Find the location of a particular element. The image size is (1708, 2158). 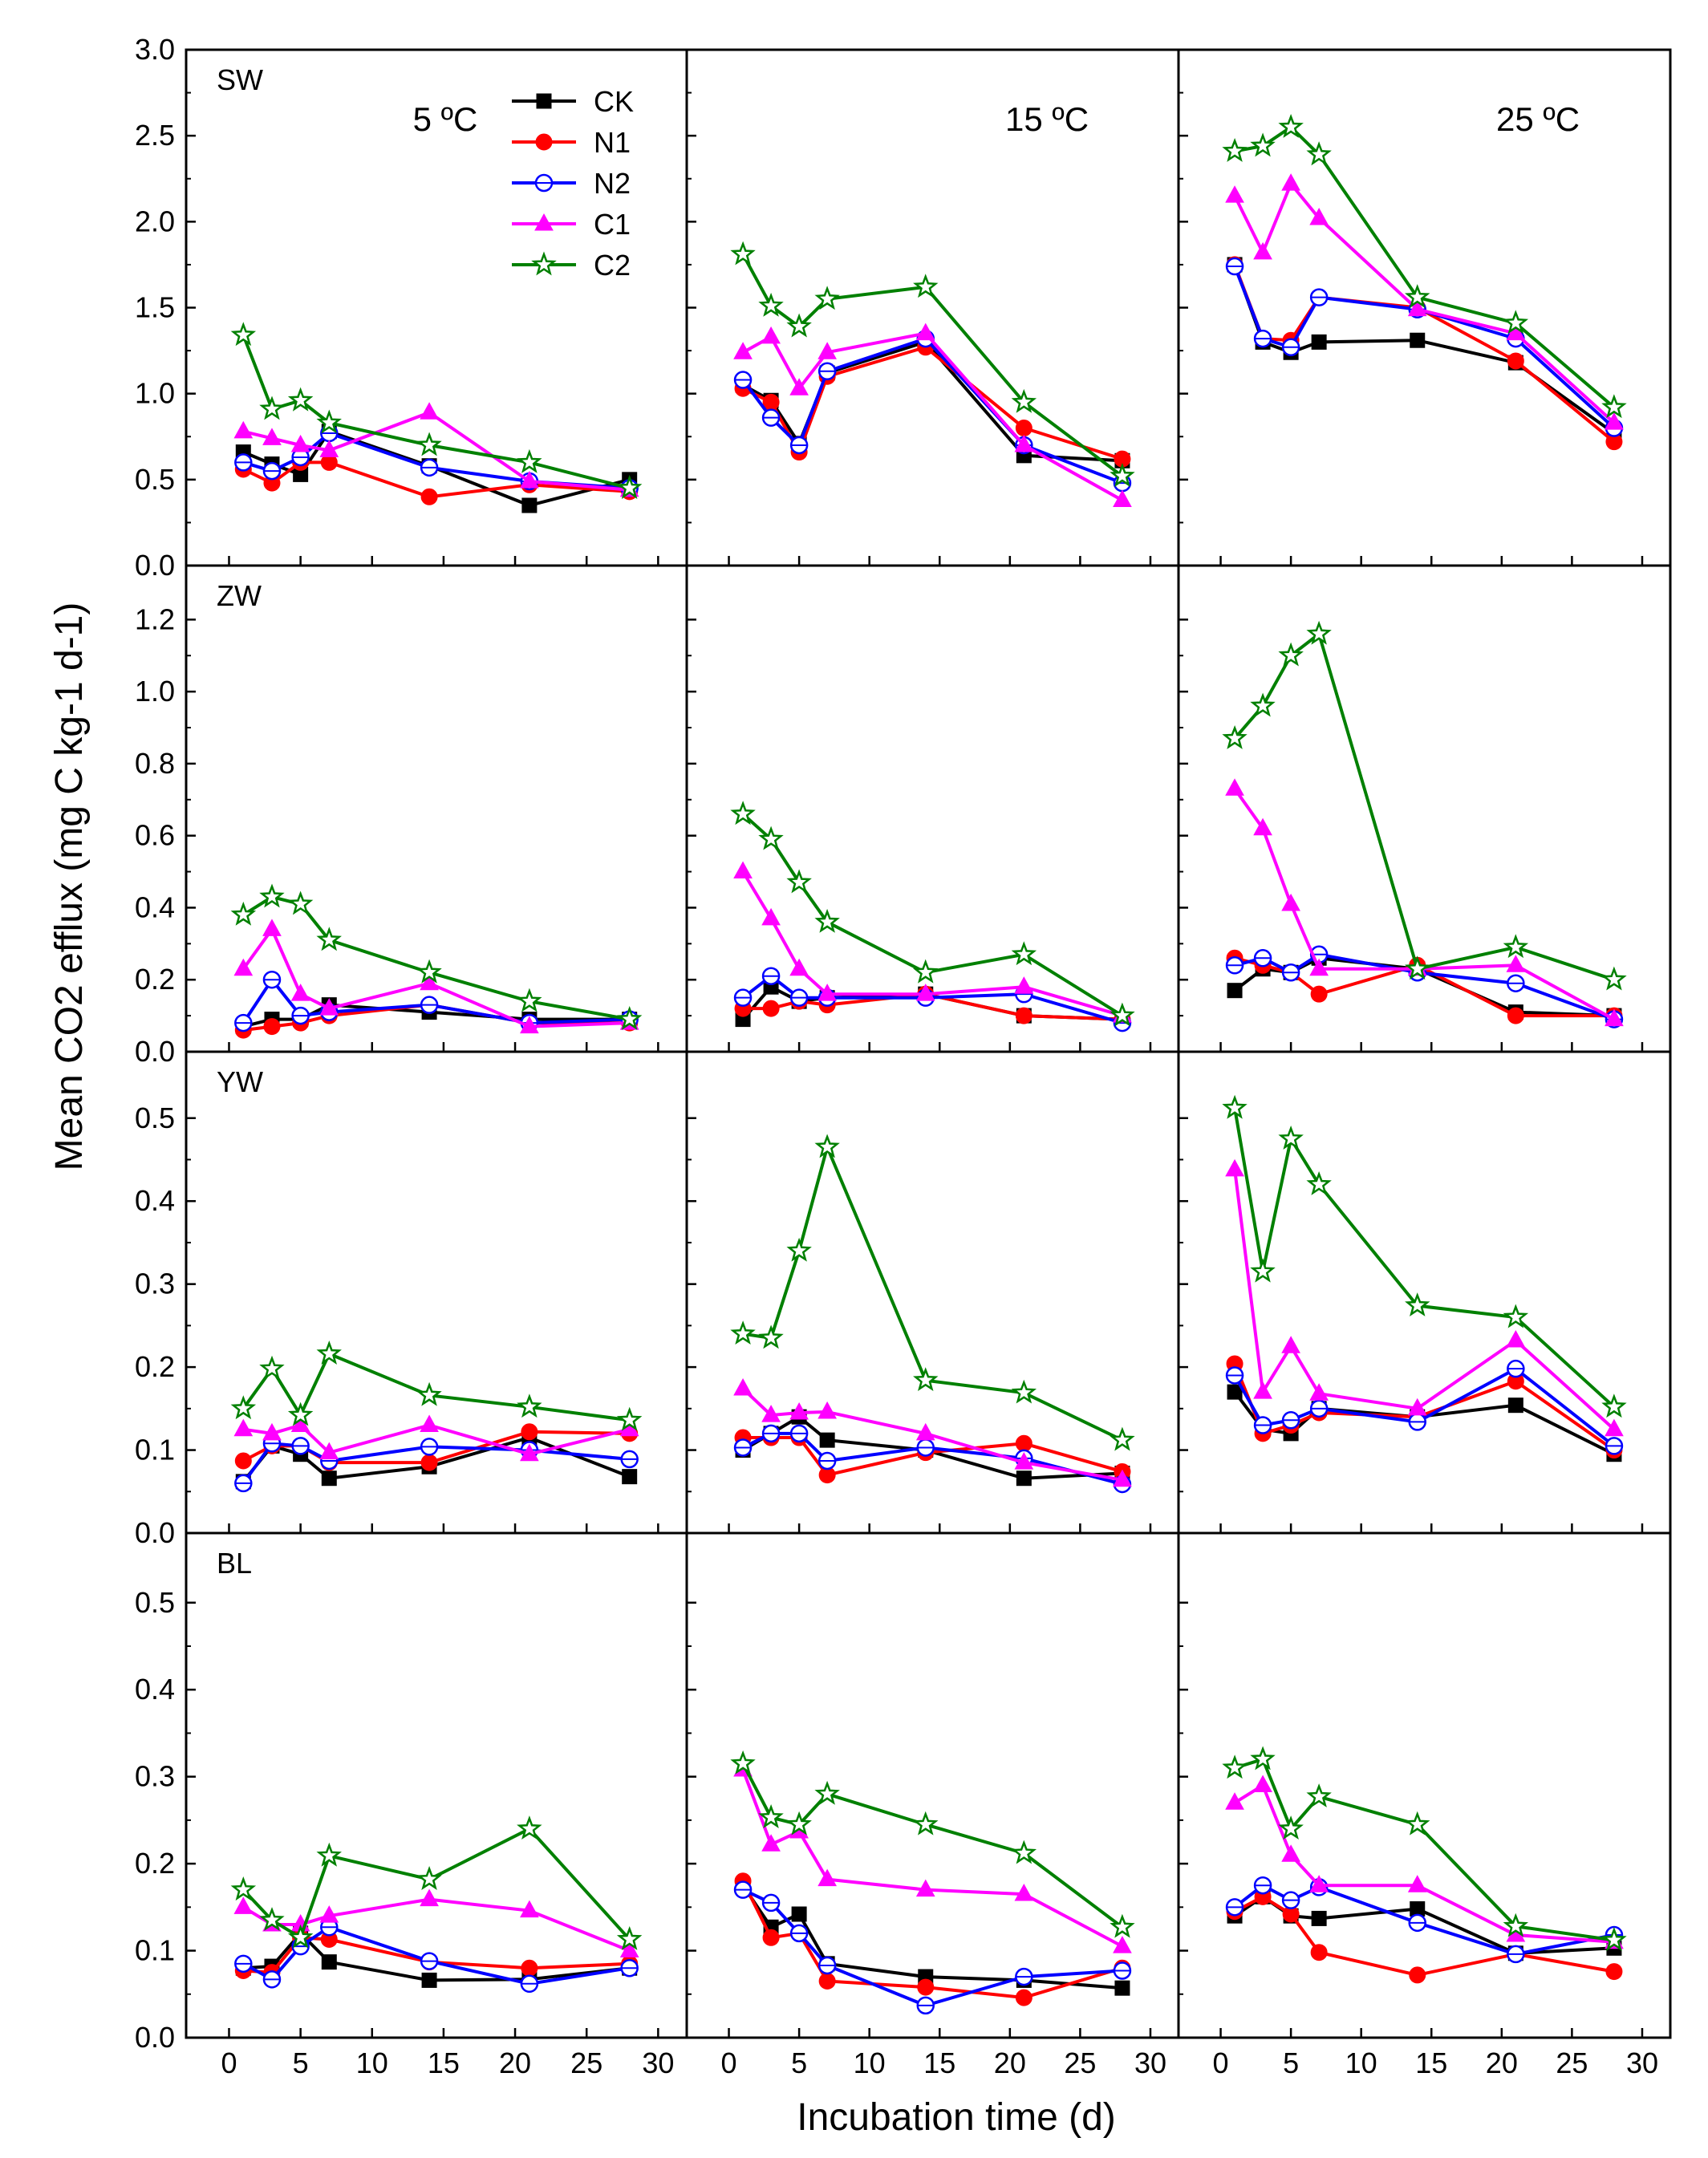

temperature-label: 5 ºC is located at coordinates (446, 119).